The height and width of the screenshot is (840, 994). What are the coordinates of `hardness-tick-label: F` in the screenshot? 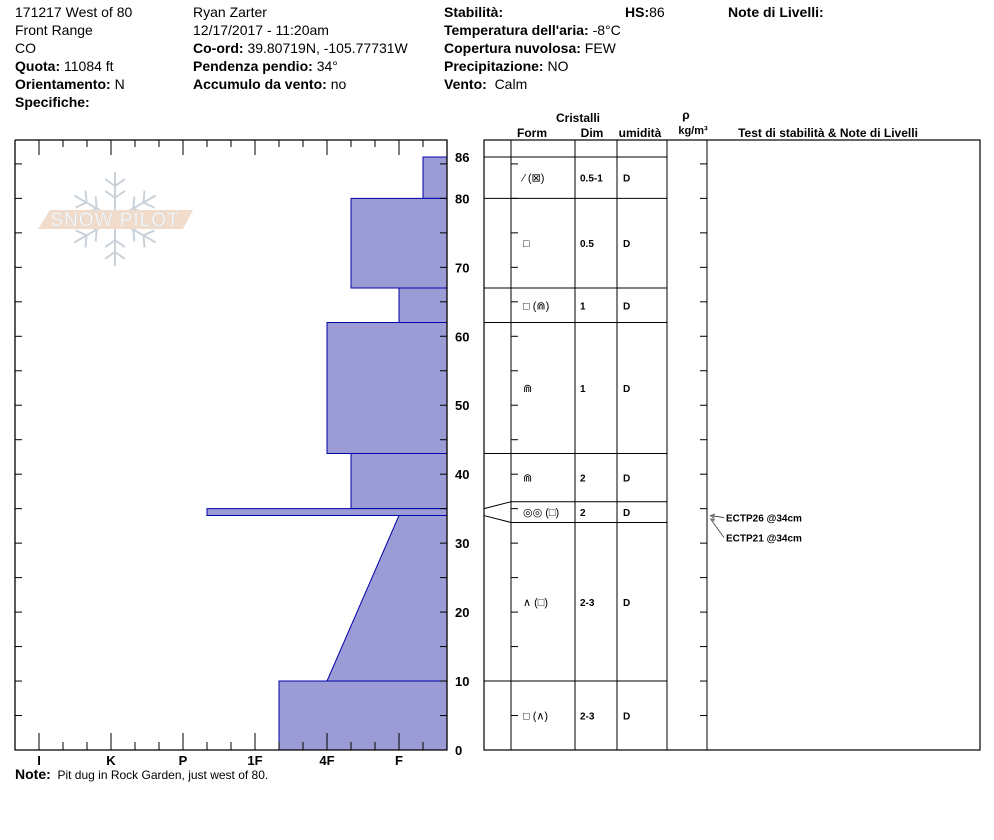 It's located at (399, 760).